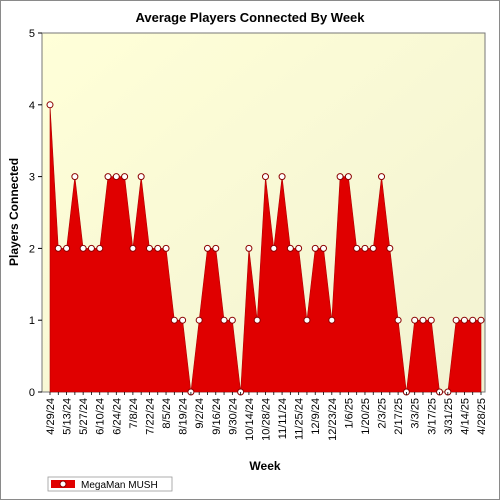 The image size is (500, 500). Describe the element at coordinates (283, 418) in the screenshot. I see `x-tick-label: 11/11/24` at that location.